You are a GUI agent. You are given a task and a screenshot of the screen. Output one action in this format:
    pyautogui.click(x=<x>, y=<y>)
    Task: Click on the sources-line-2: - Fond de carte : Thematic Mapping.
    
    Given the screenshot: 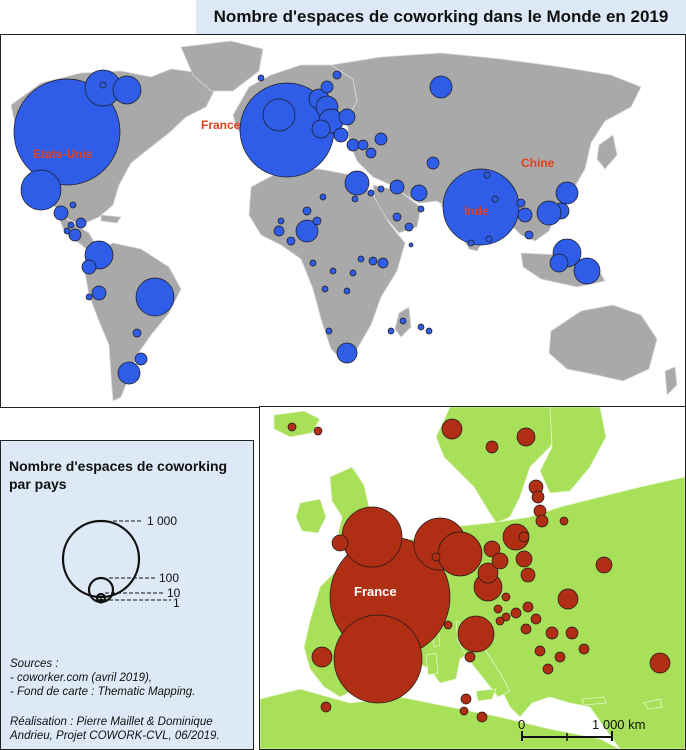 What is the action you would take?
    pyautogui.click(x=103, y=692)
    